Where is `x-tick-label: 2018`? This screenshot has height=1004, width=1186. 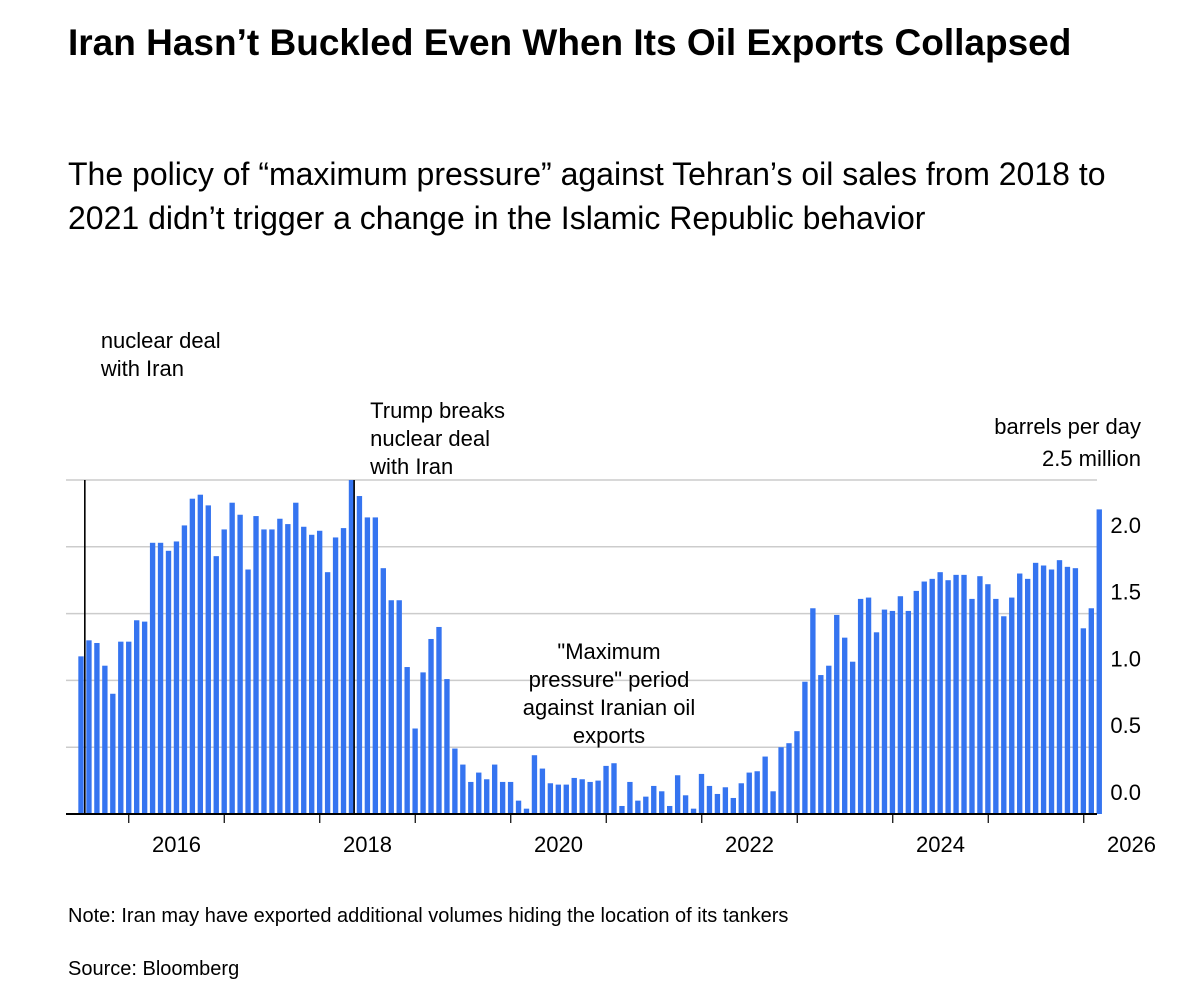 x-tick-label: 2018 is located at coordinates (367, 844).